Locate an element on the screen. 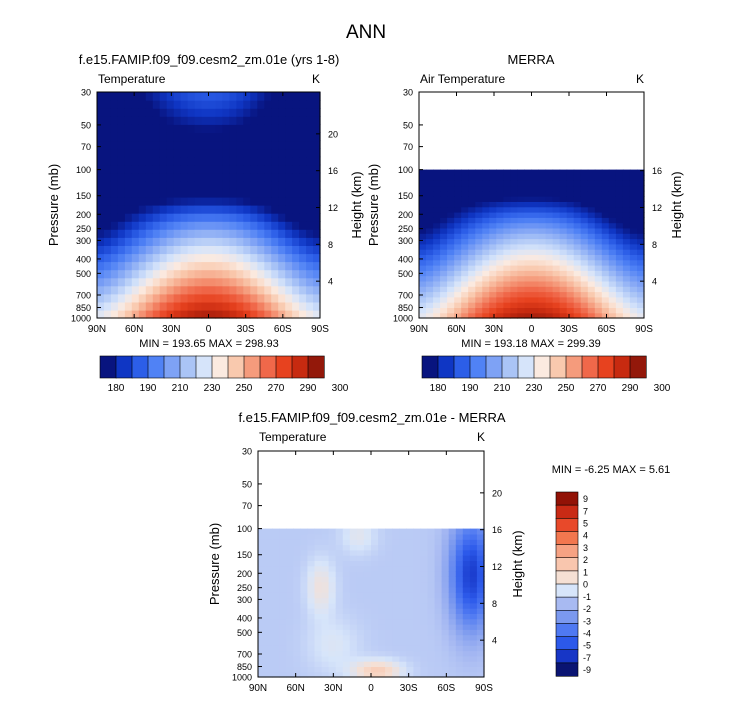 The image size is (733, 701). colorbar: 180 190 210 230 250 270 290 300 is located at coordinates (224, 374).